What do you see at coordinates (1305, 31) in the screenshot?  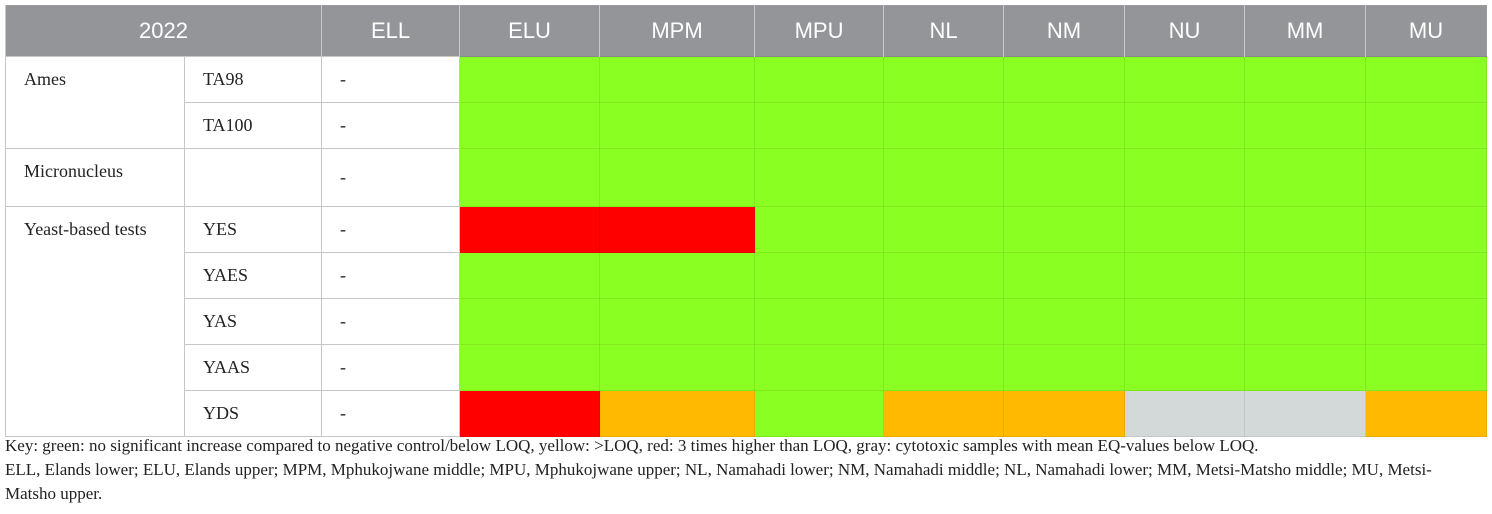 I see `column-header: MM` at bounding box center [1305, 31].